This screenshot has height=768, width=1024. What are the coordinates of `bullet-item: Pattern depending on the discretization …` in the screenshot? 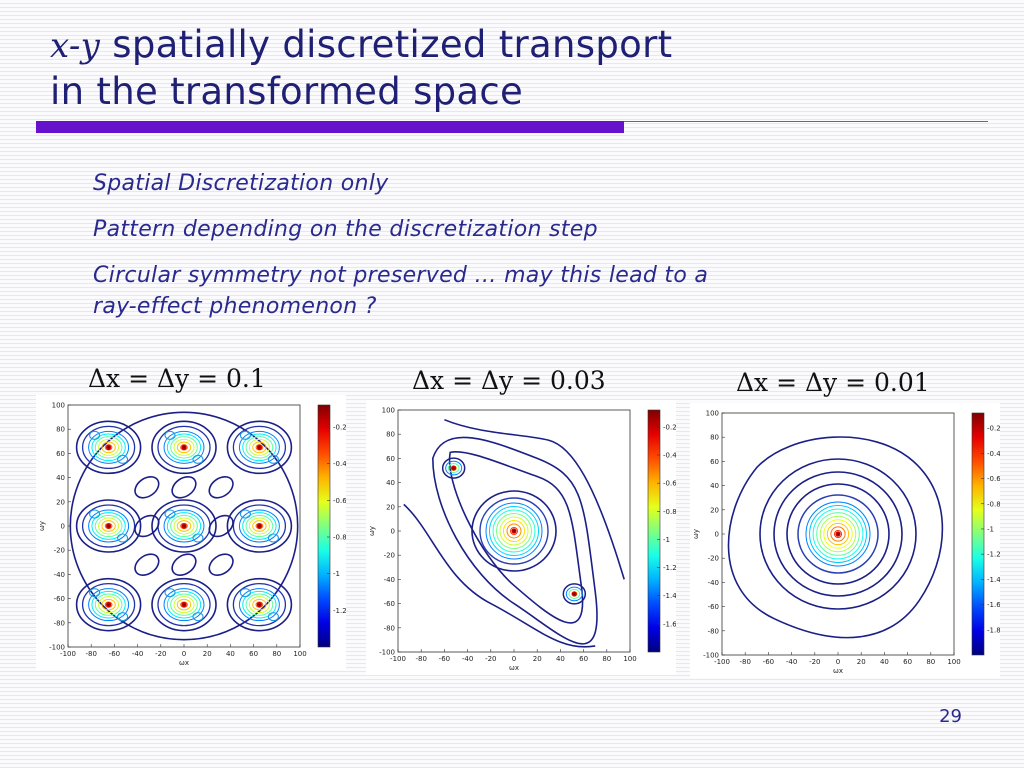 It's located at (345, 229).